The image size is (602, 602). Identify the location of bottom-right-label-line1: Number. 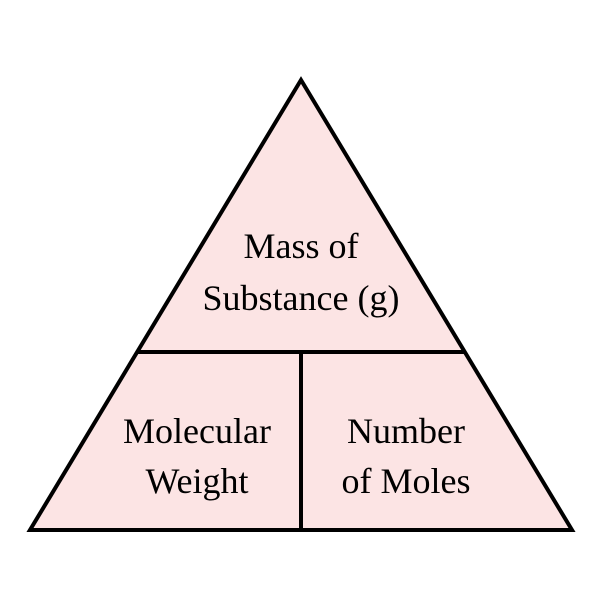
(406, 431).